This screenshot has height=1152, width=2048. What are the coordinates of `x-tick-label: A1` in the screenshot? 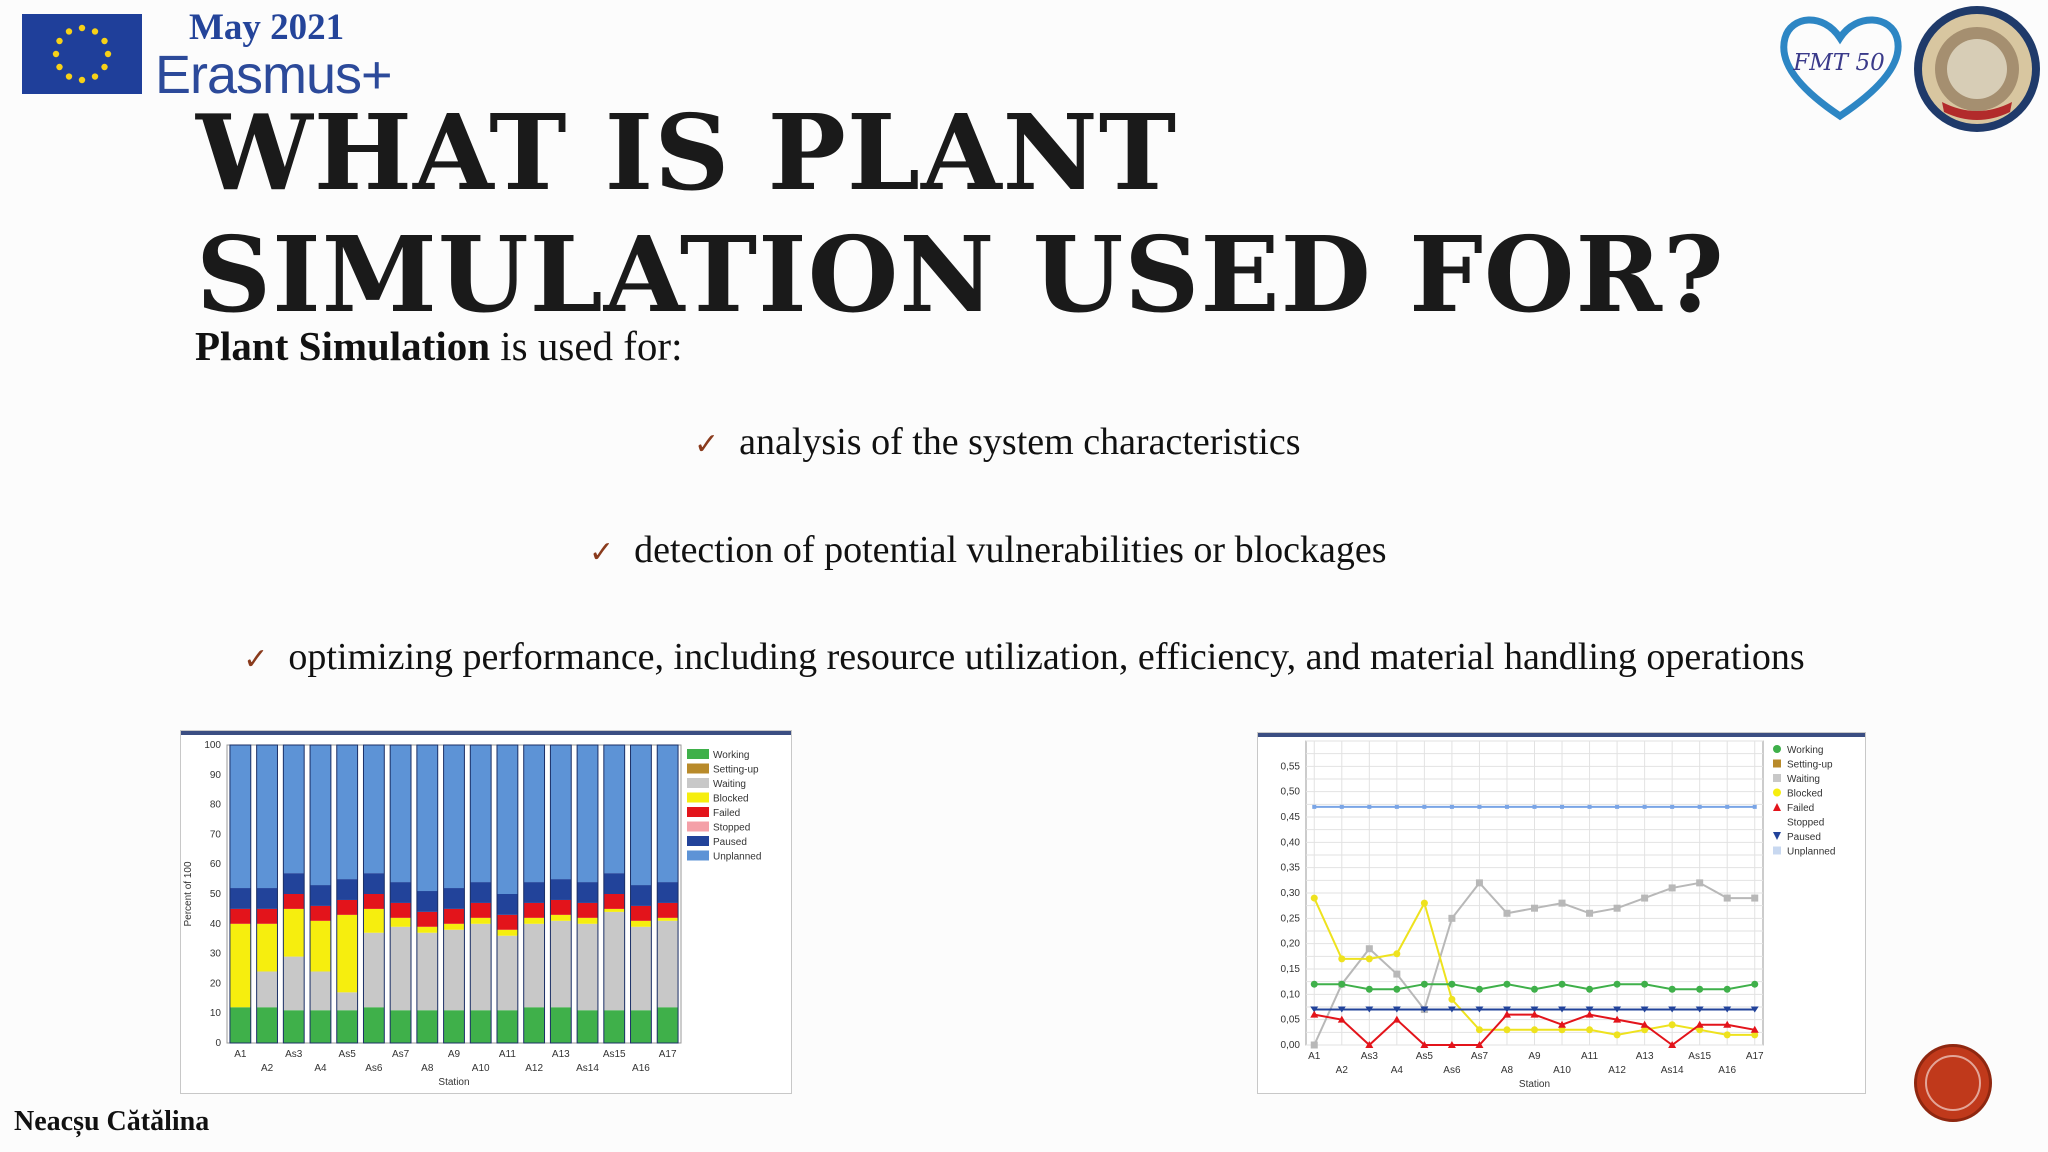 It's located at (240, 1054).